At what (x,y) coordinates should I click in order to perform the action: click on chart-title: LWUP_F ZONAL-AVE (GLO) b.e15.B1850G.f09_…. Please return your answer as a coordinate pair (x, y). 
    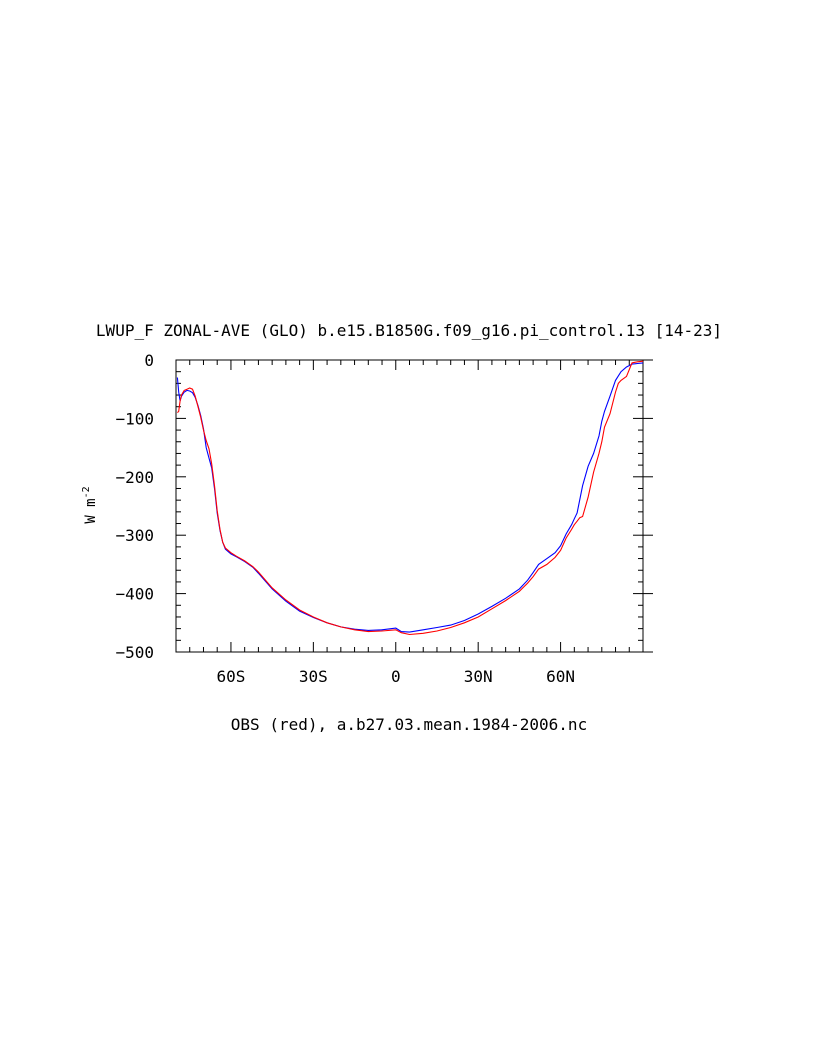
    Looking at the image, I should click on (409, 330).